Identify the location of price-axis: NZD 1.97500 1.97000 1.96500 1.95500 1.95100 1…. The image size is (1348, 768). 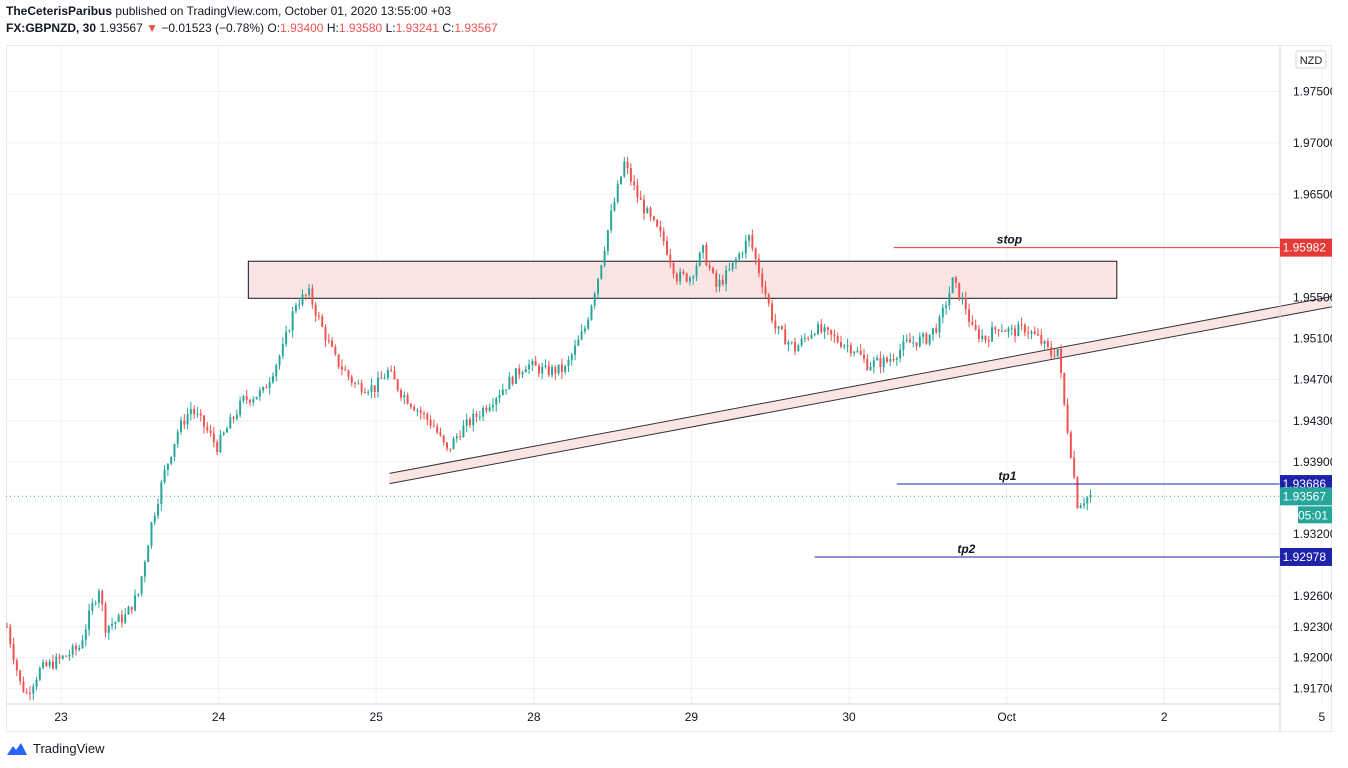
(1308, 388).